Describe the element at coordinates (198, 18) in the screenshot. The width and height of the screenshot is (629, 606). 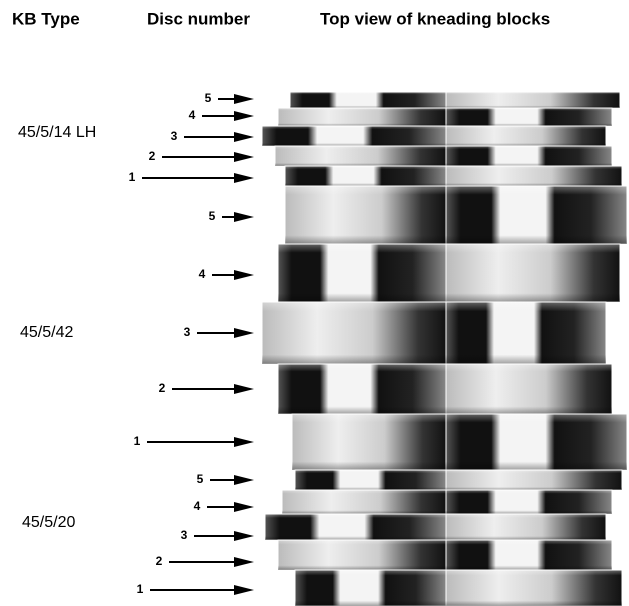
I see `header: Disc number` at that location.